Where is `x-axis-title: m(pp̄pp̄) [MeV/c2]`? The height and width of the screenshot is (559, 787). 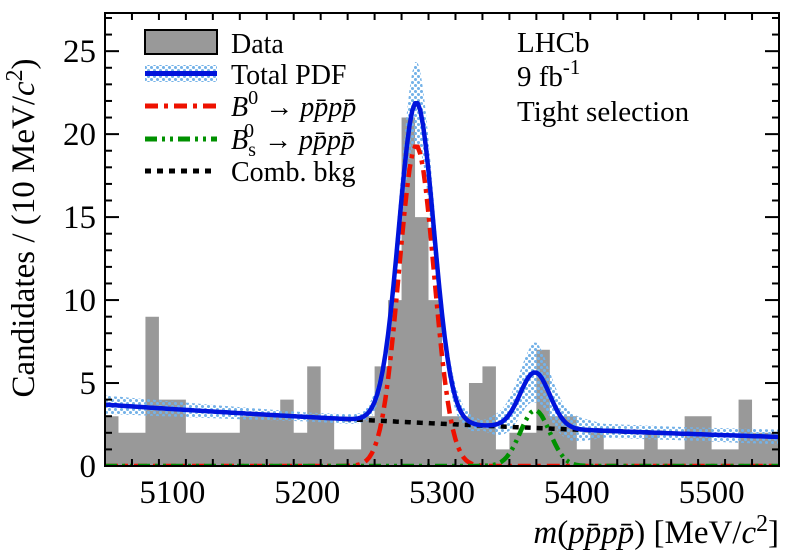 x-axis-title: m(pp̄pp̄) [MeV/c2] is located at coordinates (656, 531).